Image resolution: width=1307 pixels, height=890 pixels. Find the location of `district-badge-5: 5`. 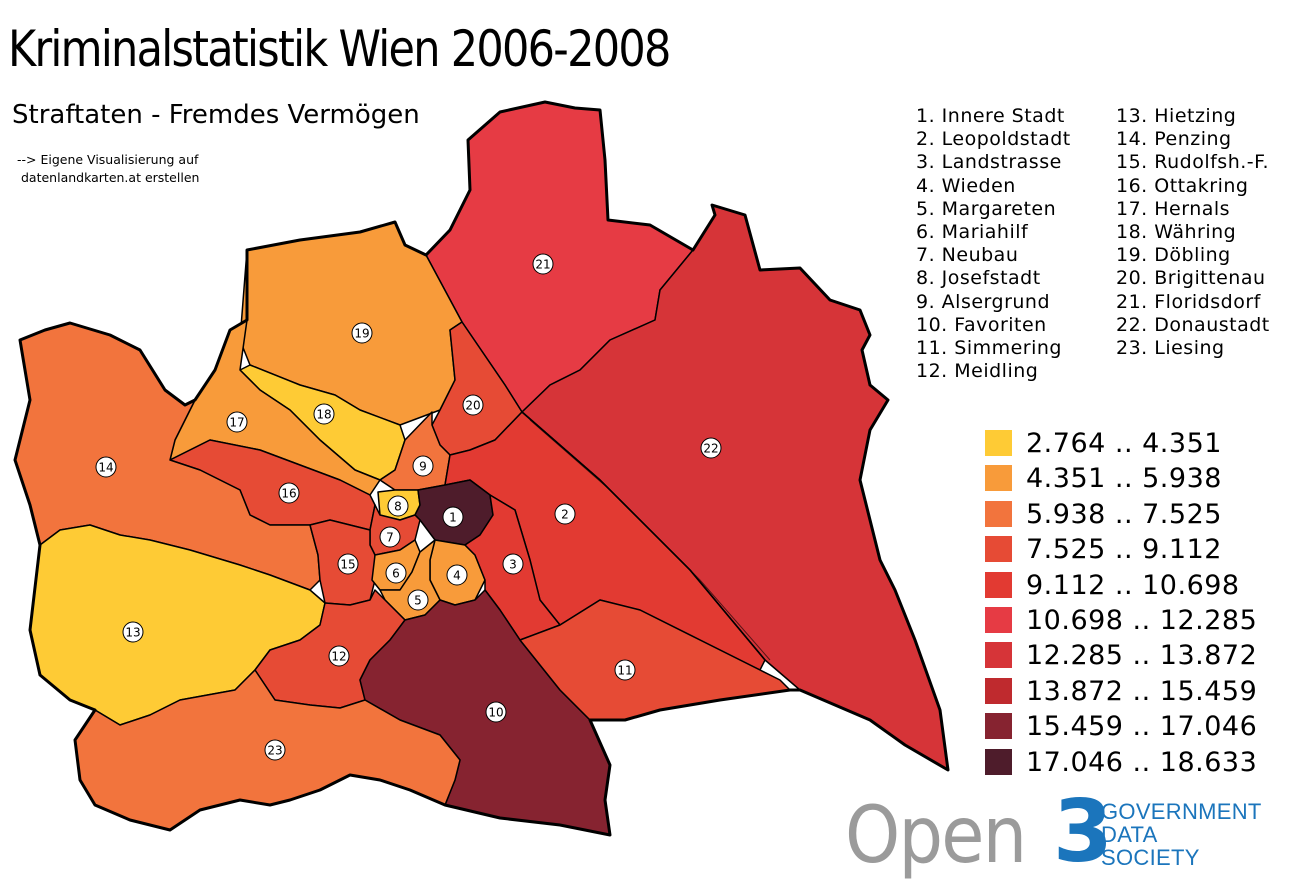

district-badge-5: 5 is located at coordinates (418, 600).